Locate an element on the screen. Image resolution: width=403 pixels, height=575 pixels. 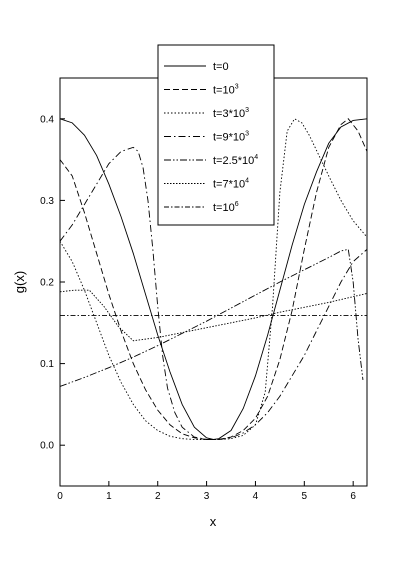
x-tick-label: 6 is located at coordinates (353, 496).